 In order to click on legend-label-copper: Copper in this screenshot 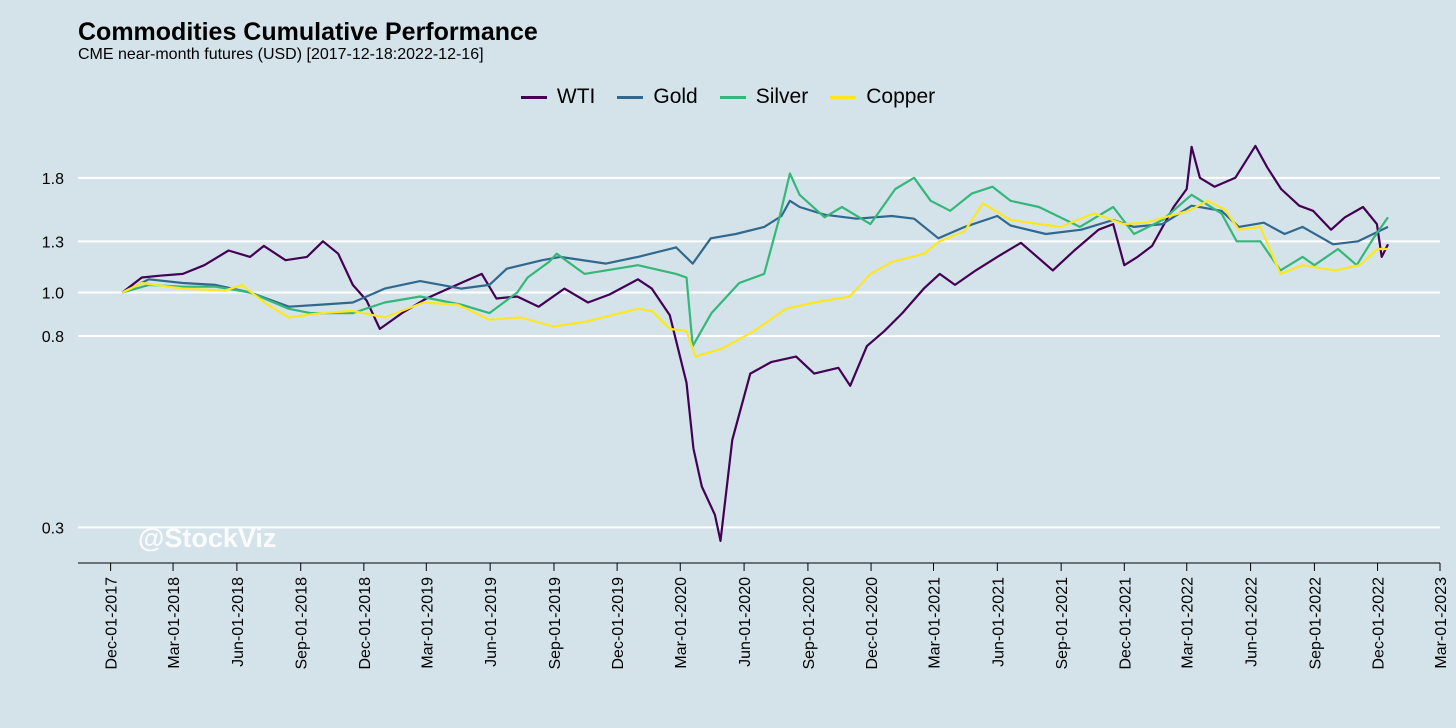, I will do `click(901, 96)`.